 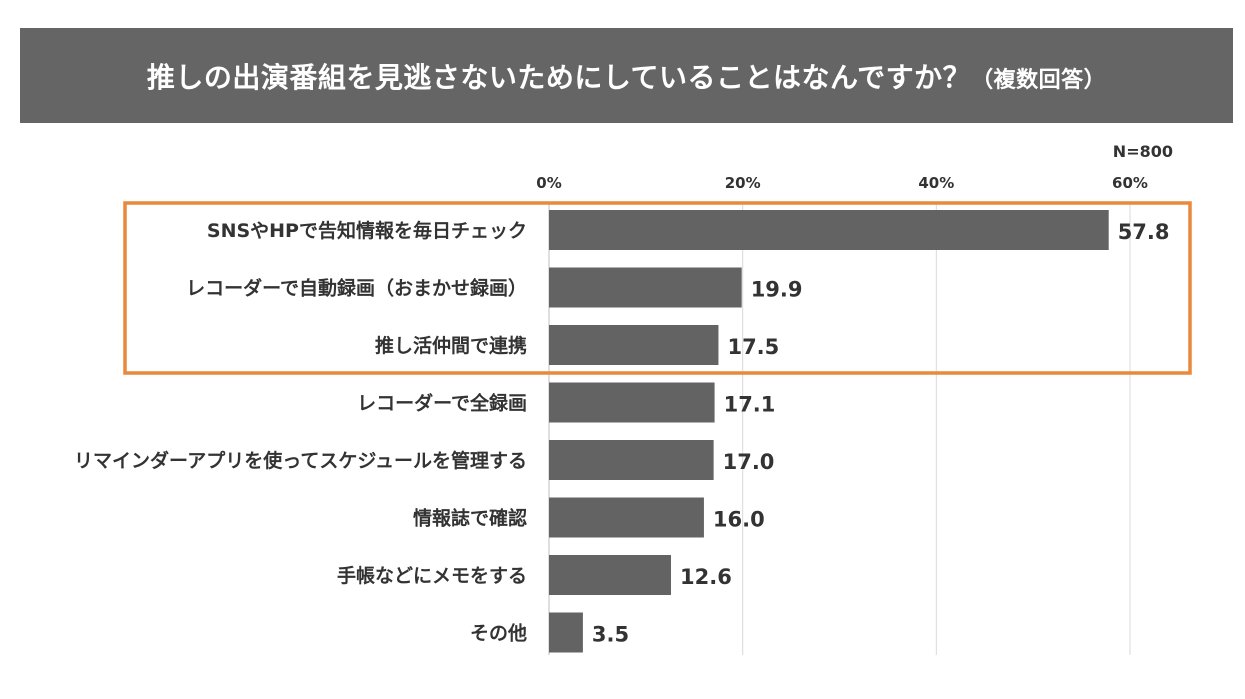 What do you see at coordinates (442, 403) in the screenshot?
I see `category-label: レコーダーで全録画` at bounding box center [442, 403].